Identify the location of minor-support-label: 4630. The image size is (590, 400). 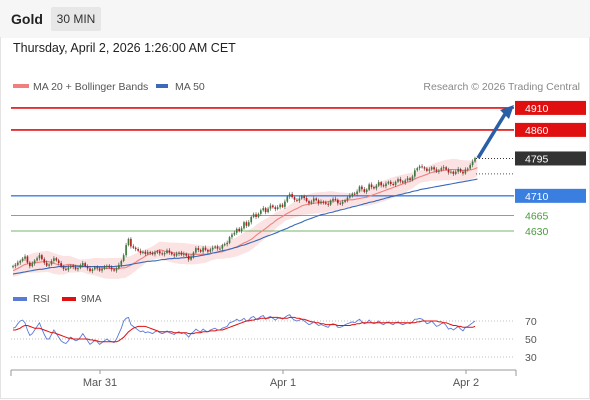
(537, 232).